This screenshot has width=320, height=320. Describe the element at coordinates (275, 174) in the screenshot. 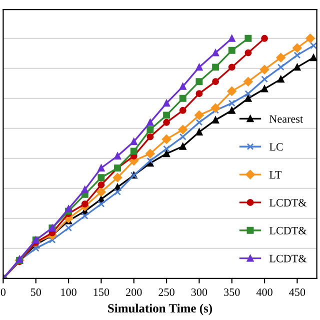

I see `legend-label: LT` at that location.